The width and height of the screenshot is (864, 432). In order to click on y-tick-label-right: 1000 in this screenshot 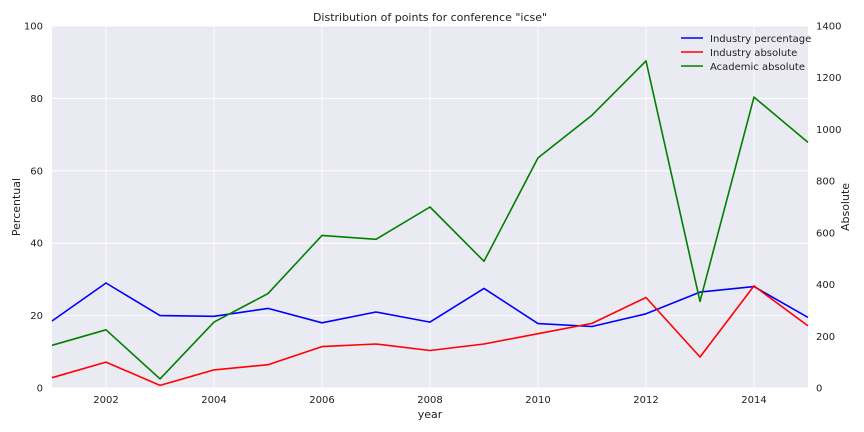, I will do `click(828, 130)`.